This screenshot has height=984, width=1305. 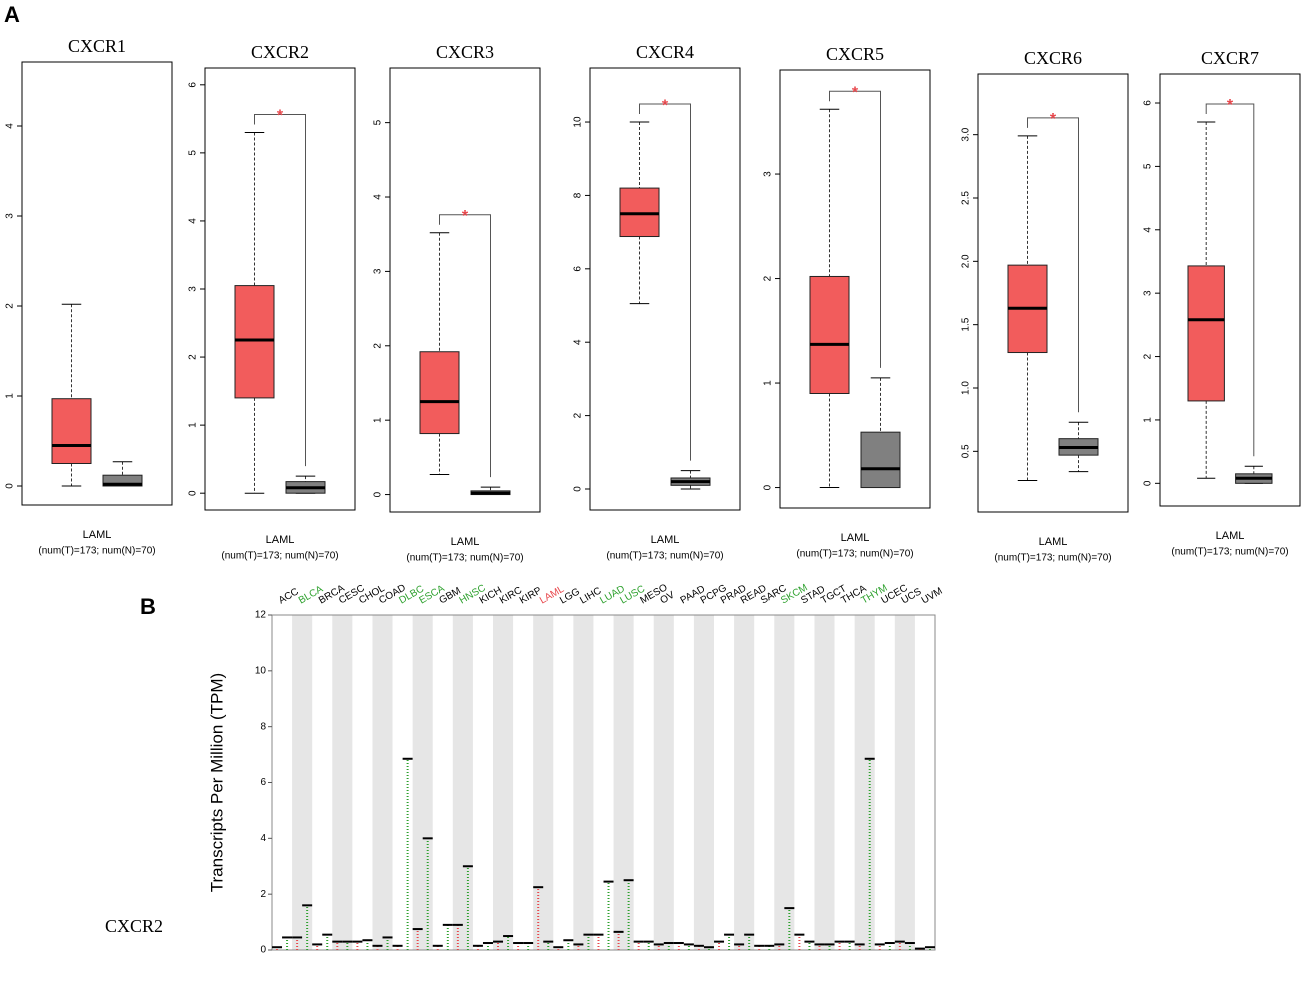 What do you see at coordinates (148, 606) in the screenshot?
I see `panel-label: B` at bounding box center [148, 606].